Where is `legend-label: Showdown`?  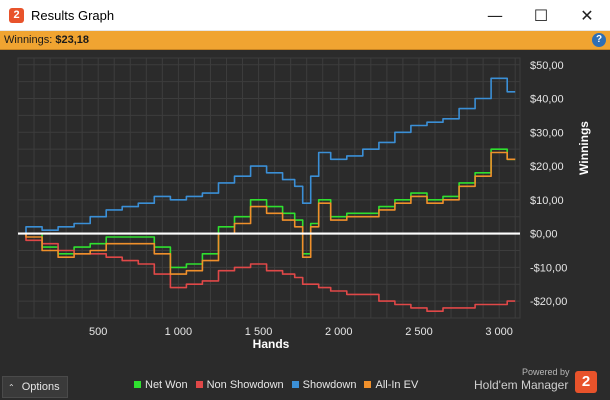 legend-label: Showdown is located at coordinates (329, 385).